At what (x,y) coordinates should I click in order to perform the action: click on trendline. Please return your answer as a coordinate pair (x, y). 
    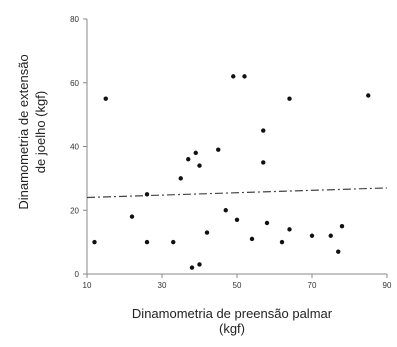
    Looking at the image, I should click on (237, 193).